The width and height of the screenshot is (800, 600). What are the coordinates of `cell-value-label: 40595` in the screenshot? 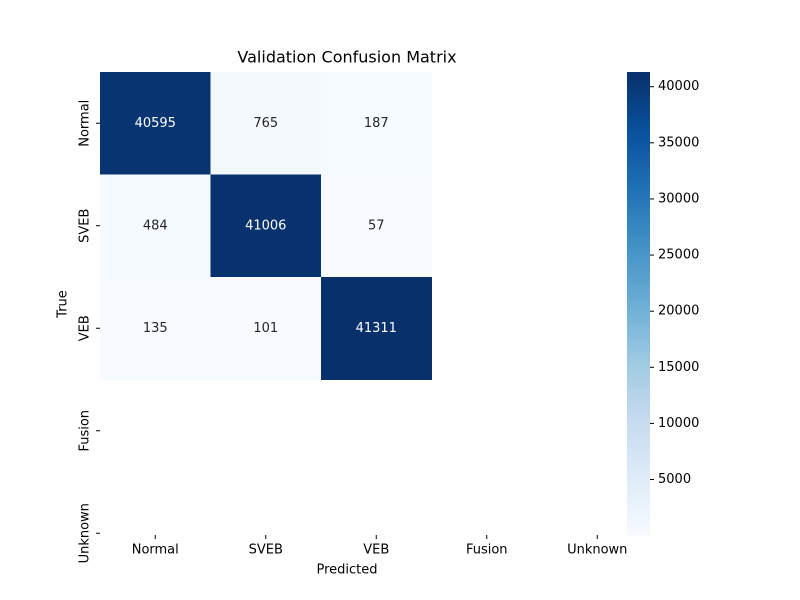 It's located at (155, 123).